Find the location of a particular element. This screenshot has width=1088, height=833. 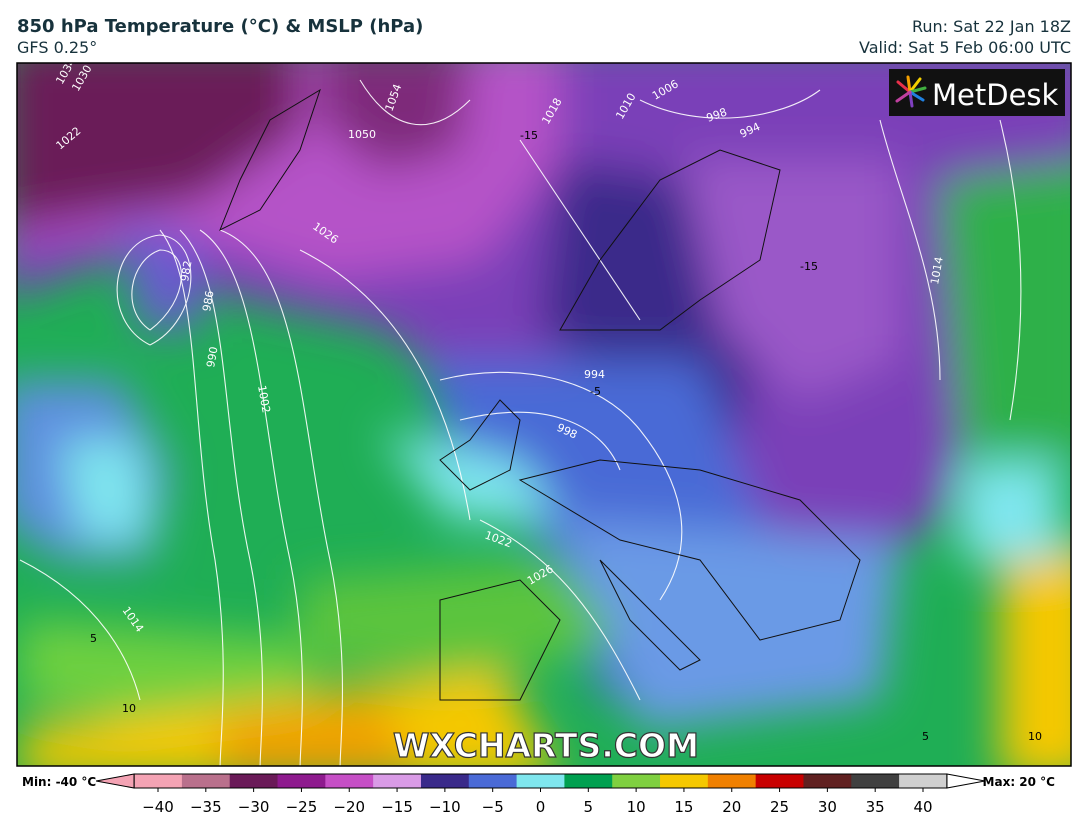

colorbar-tick-label: 25 is located at coordinates (779, 807).